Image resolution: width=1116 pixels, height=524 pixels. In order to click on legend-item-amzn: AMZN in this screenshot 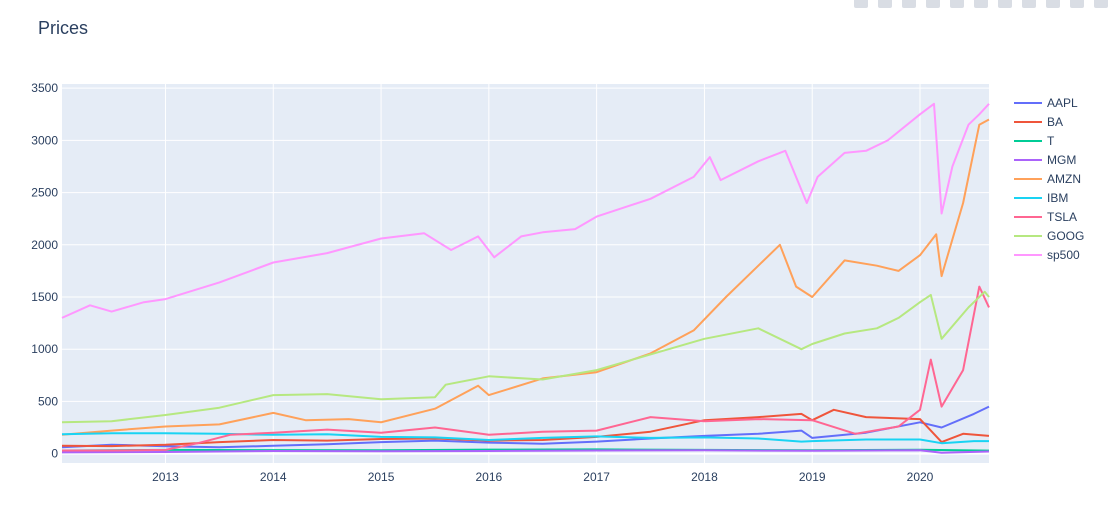, I will do `click(1047, 179)`.